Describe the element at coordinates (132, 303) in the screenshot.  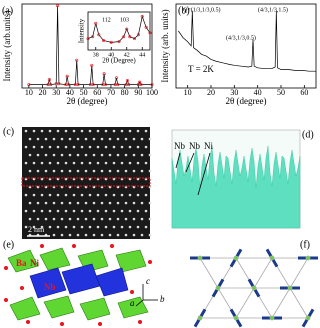
I see `axis-label: a` at that location.